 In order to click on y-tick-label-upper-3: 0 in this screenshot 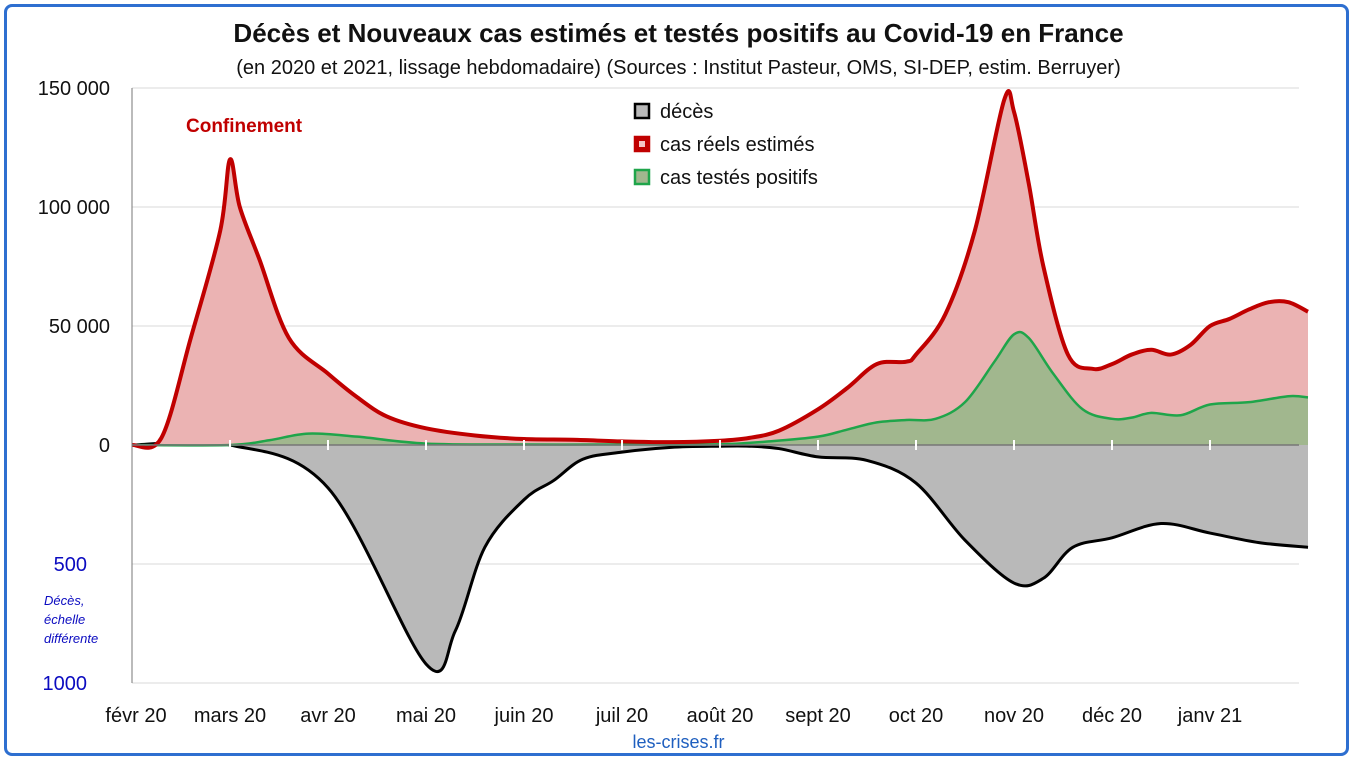, I will do `click(104, 446)`.